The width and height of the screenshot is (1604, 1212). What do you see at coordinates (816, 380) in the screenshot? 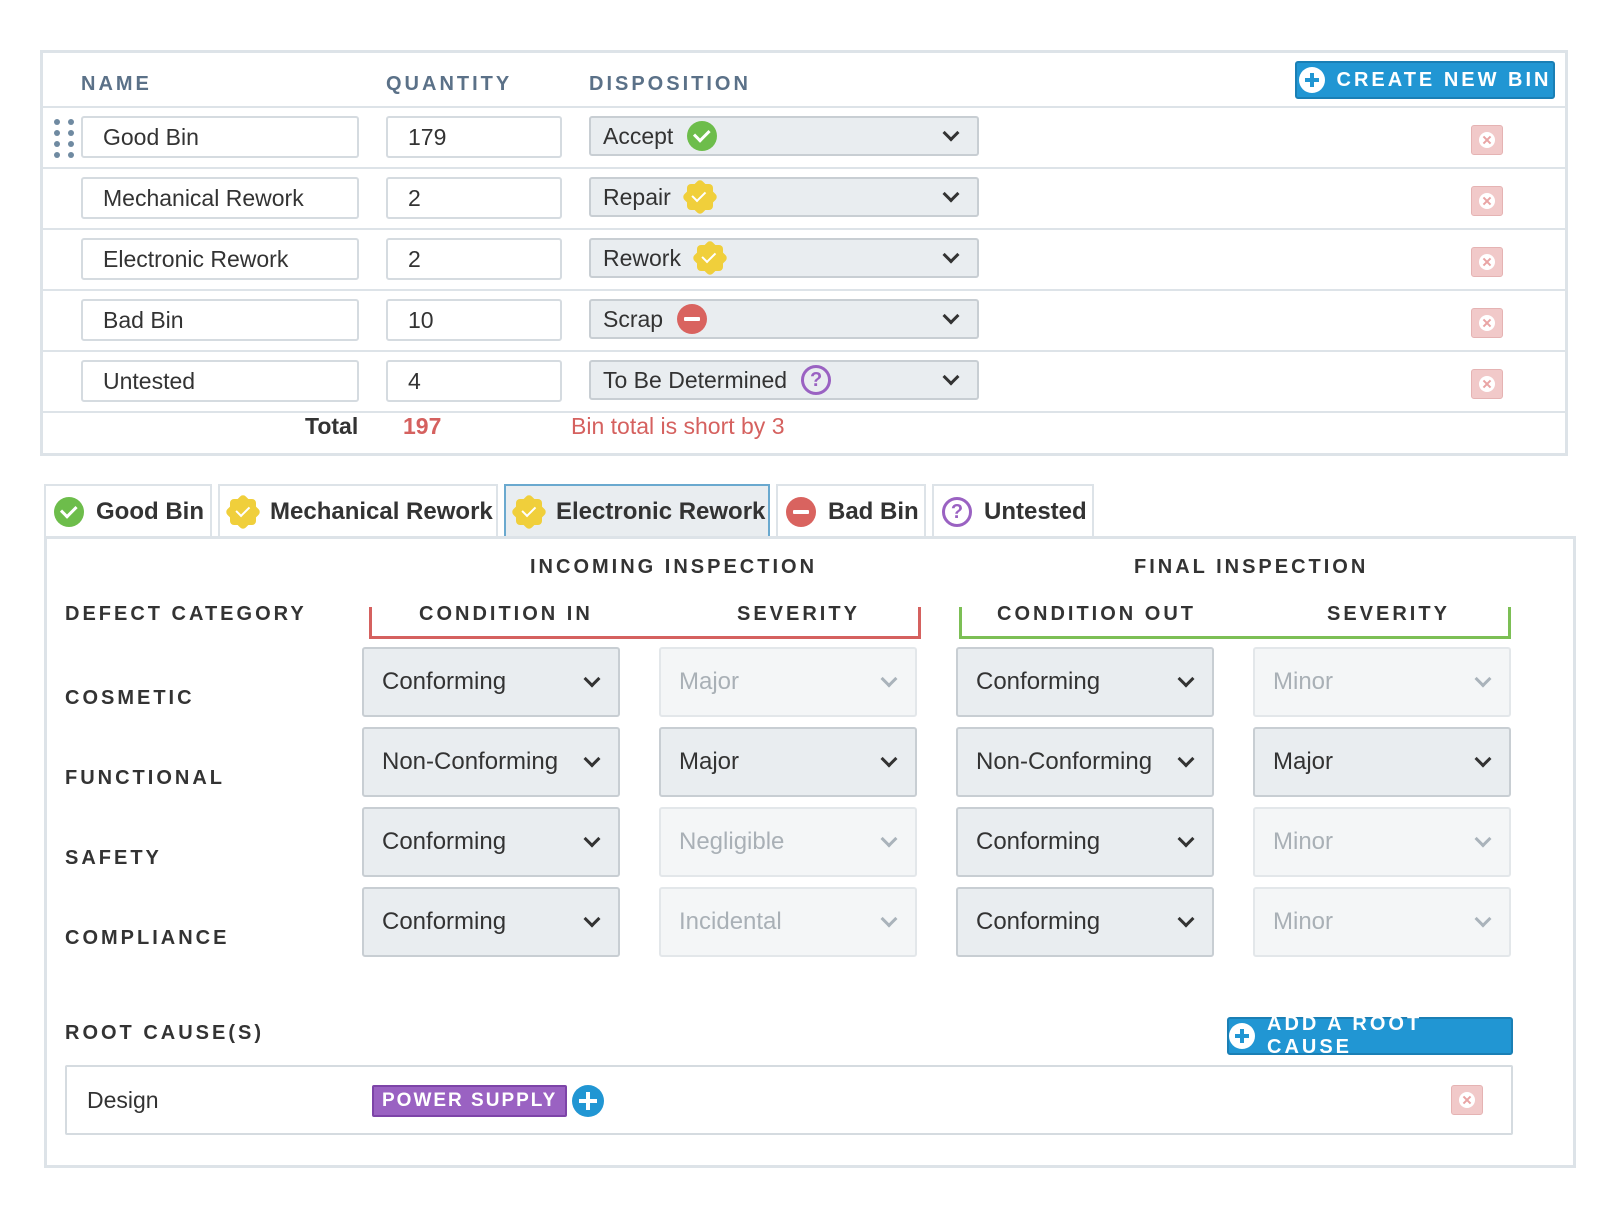
I see `question-icon: ?` at bounding box center [816, 380].